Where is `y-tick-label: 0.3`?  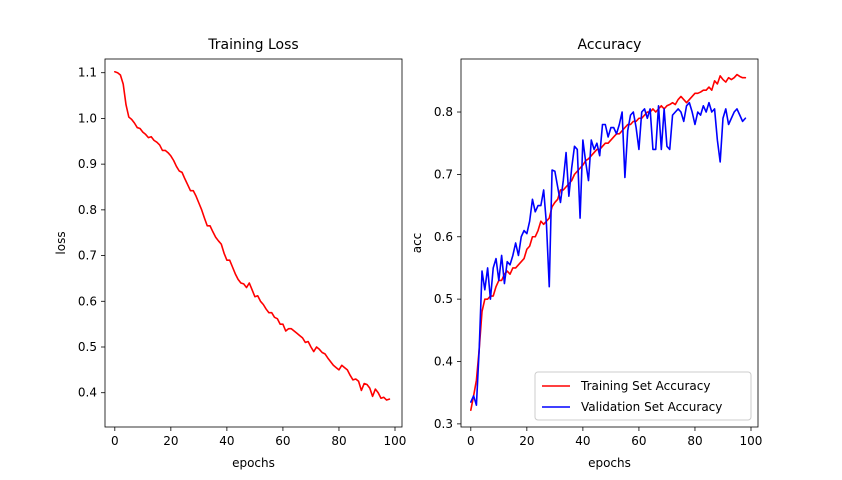 y-tick-label: 0.3 is located at coordinates (443, 424).